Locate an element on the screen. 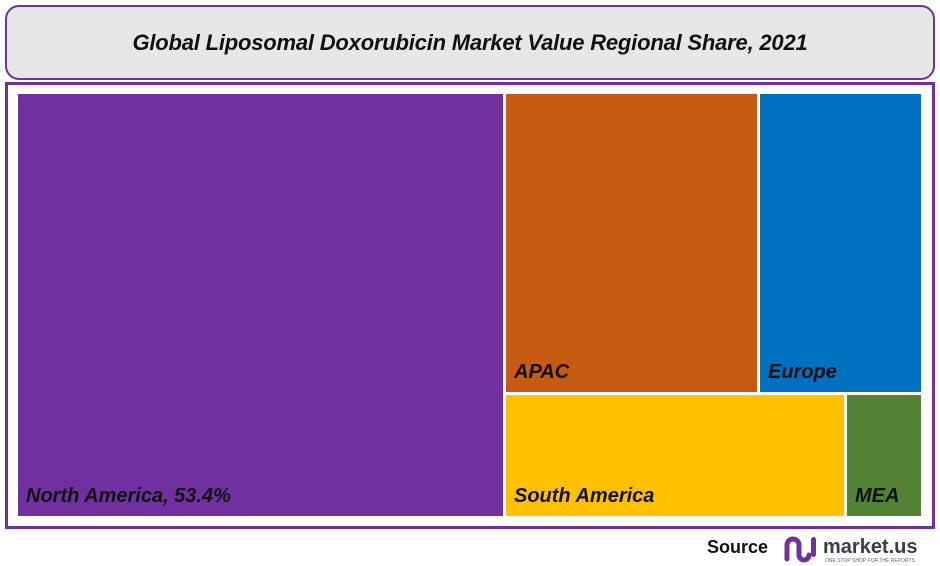 The width and height of the screenshot is (940, 566). market-us-logo: market.us ONE STOP SHOP FOR THE REPORTS is located at coordinates (851, 550).